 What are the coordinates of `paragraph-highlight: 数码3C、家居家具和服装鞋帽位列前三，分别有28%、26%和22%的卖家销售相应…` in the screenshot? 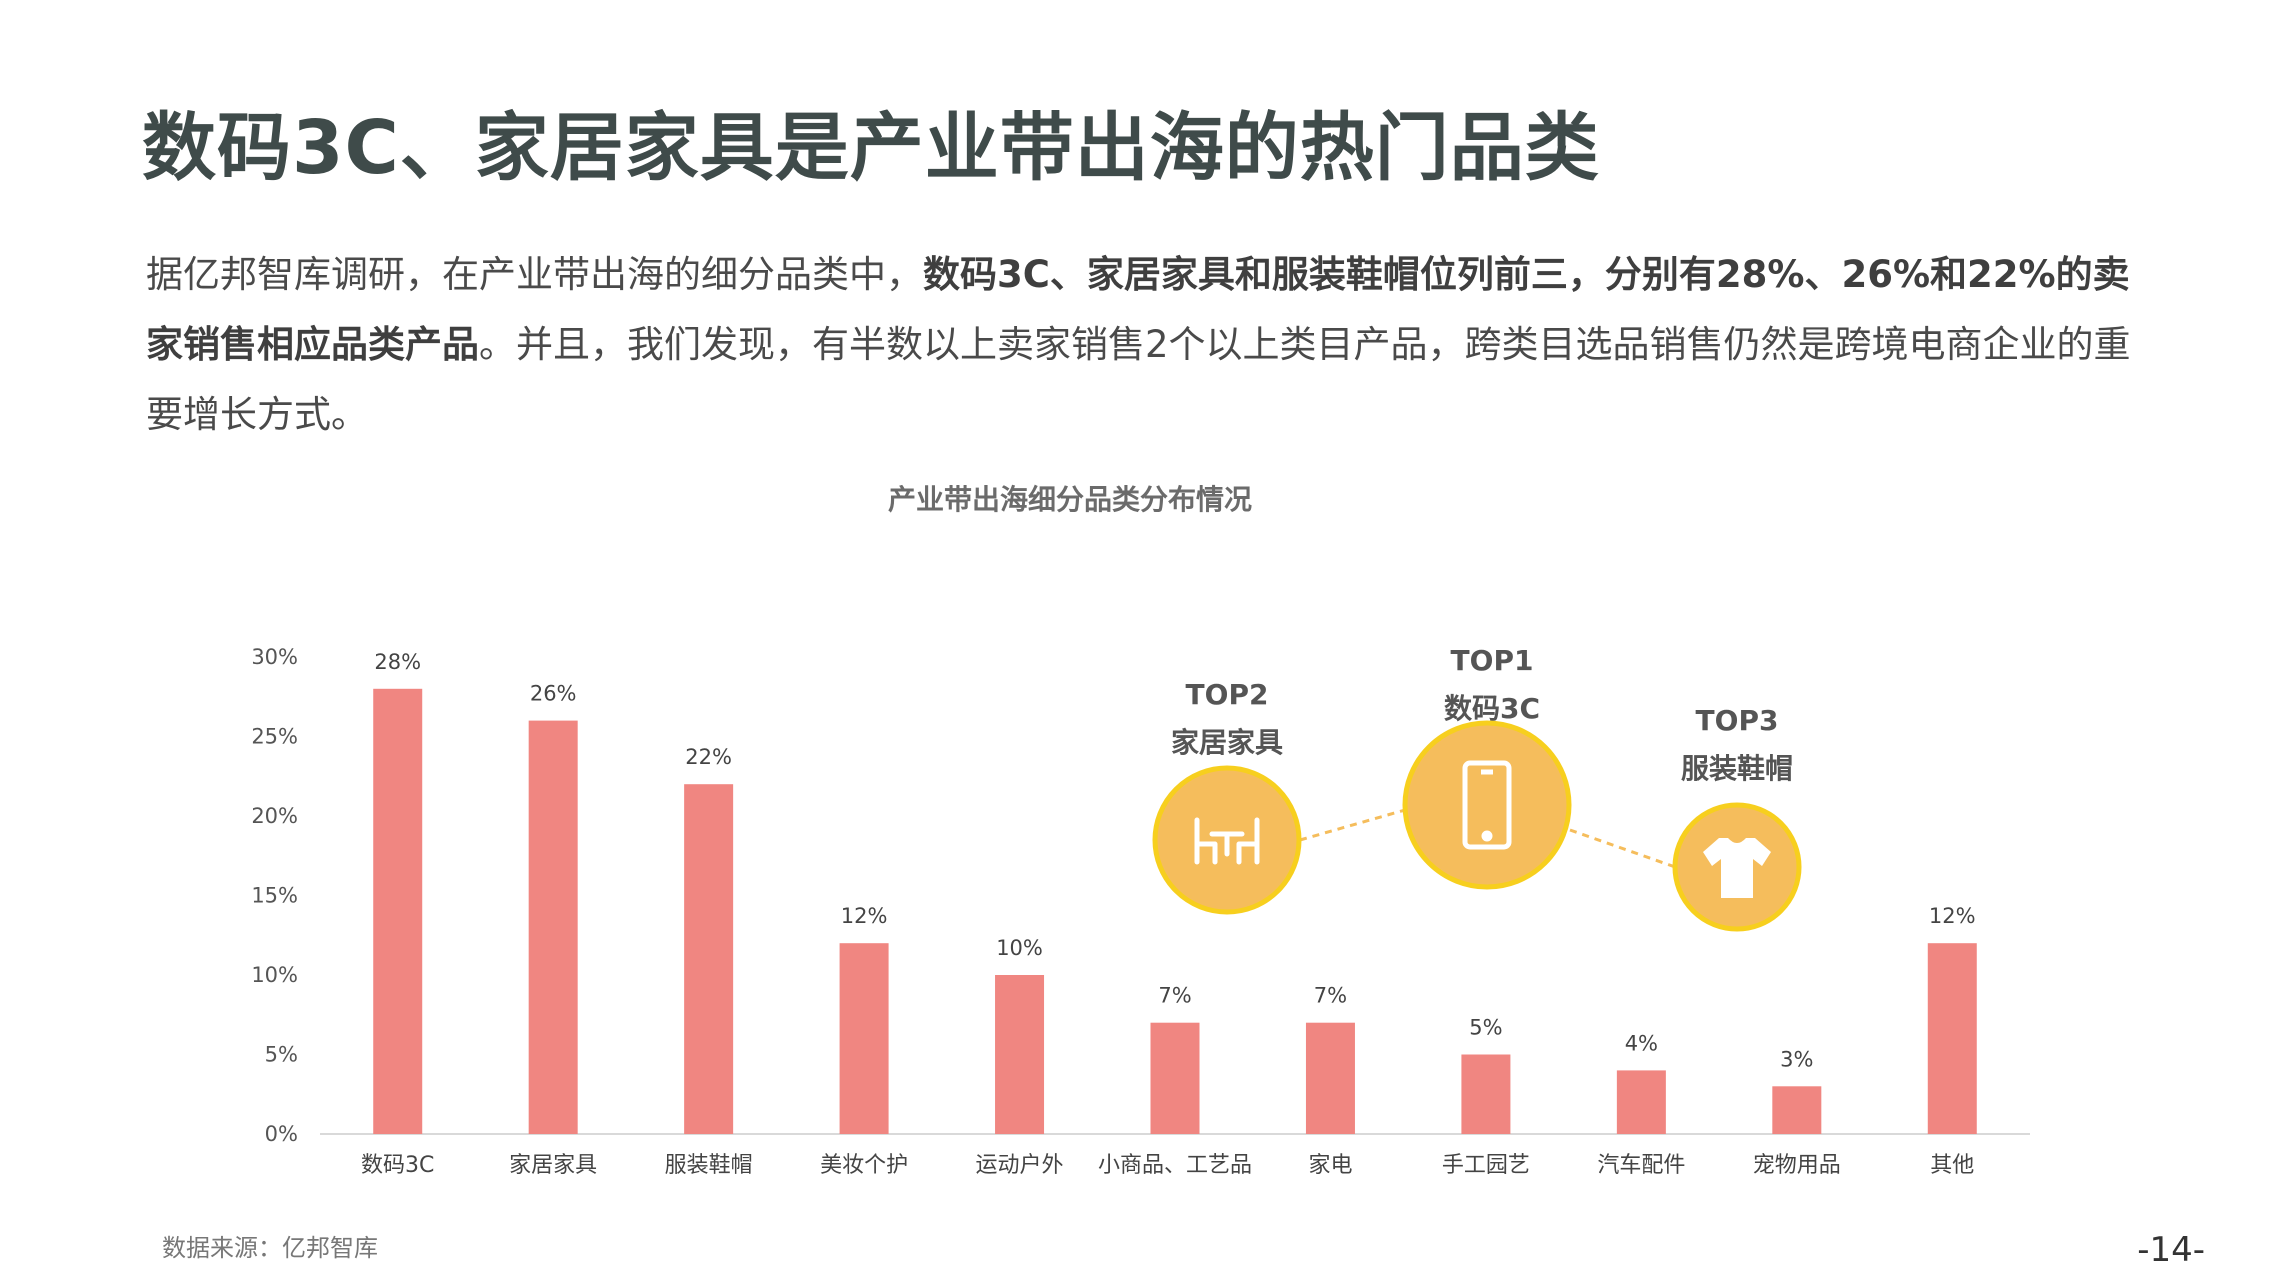 It's located at (1138, 309).